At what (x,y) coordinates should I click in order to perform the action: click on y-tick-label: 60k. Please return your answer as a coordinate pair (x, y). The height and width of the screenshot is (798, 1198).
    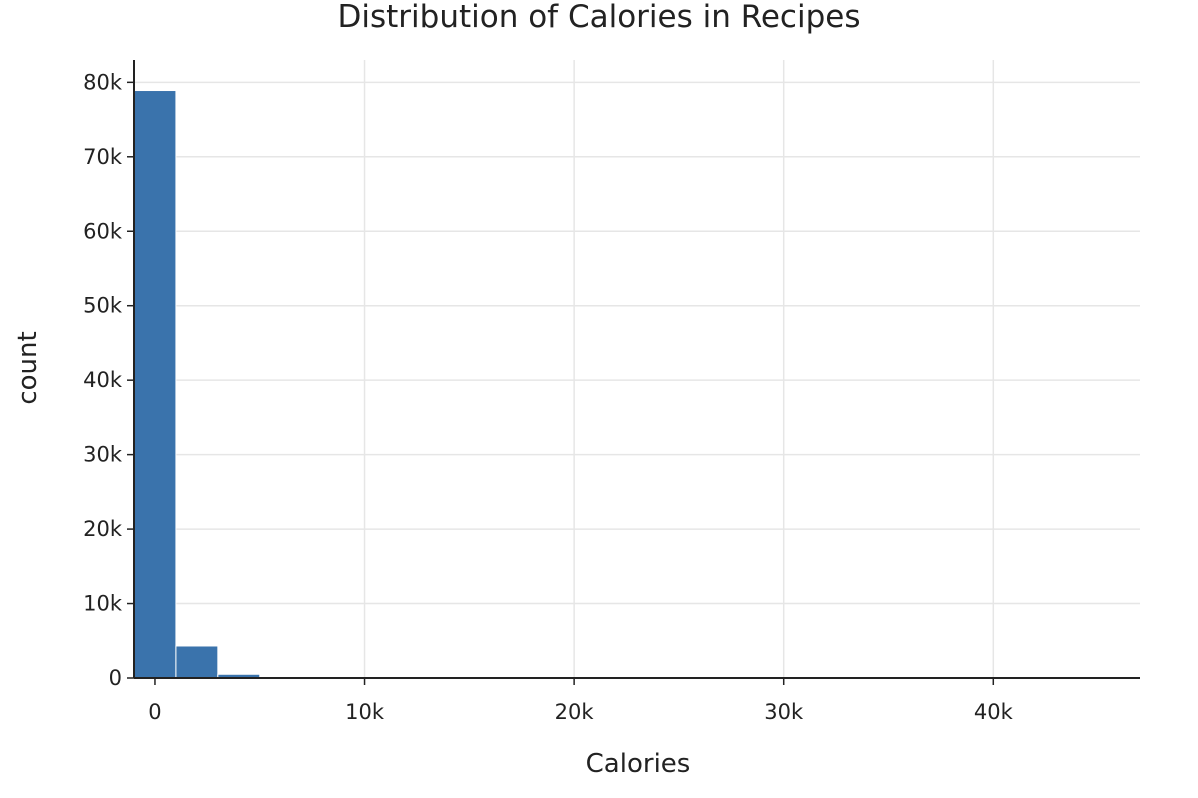
    Looking at the image, I should click on (103, 231).